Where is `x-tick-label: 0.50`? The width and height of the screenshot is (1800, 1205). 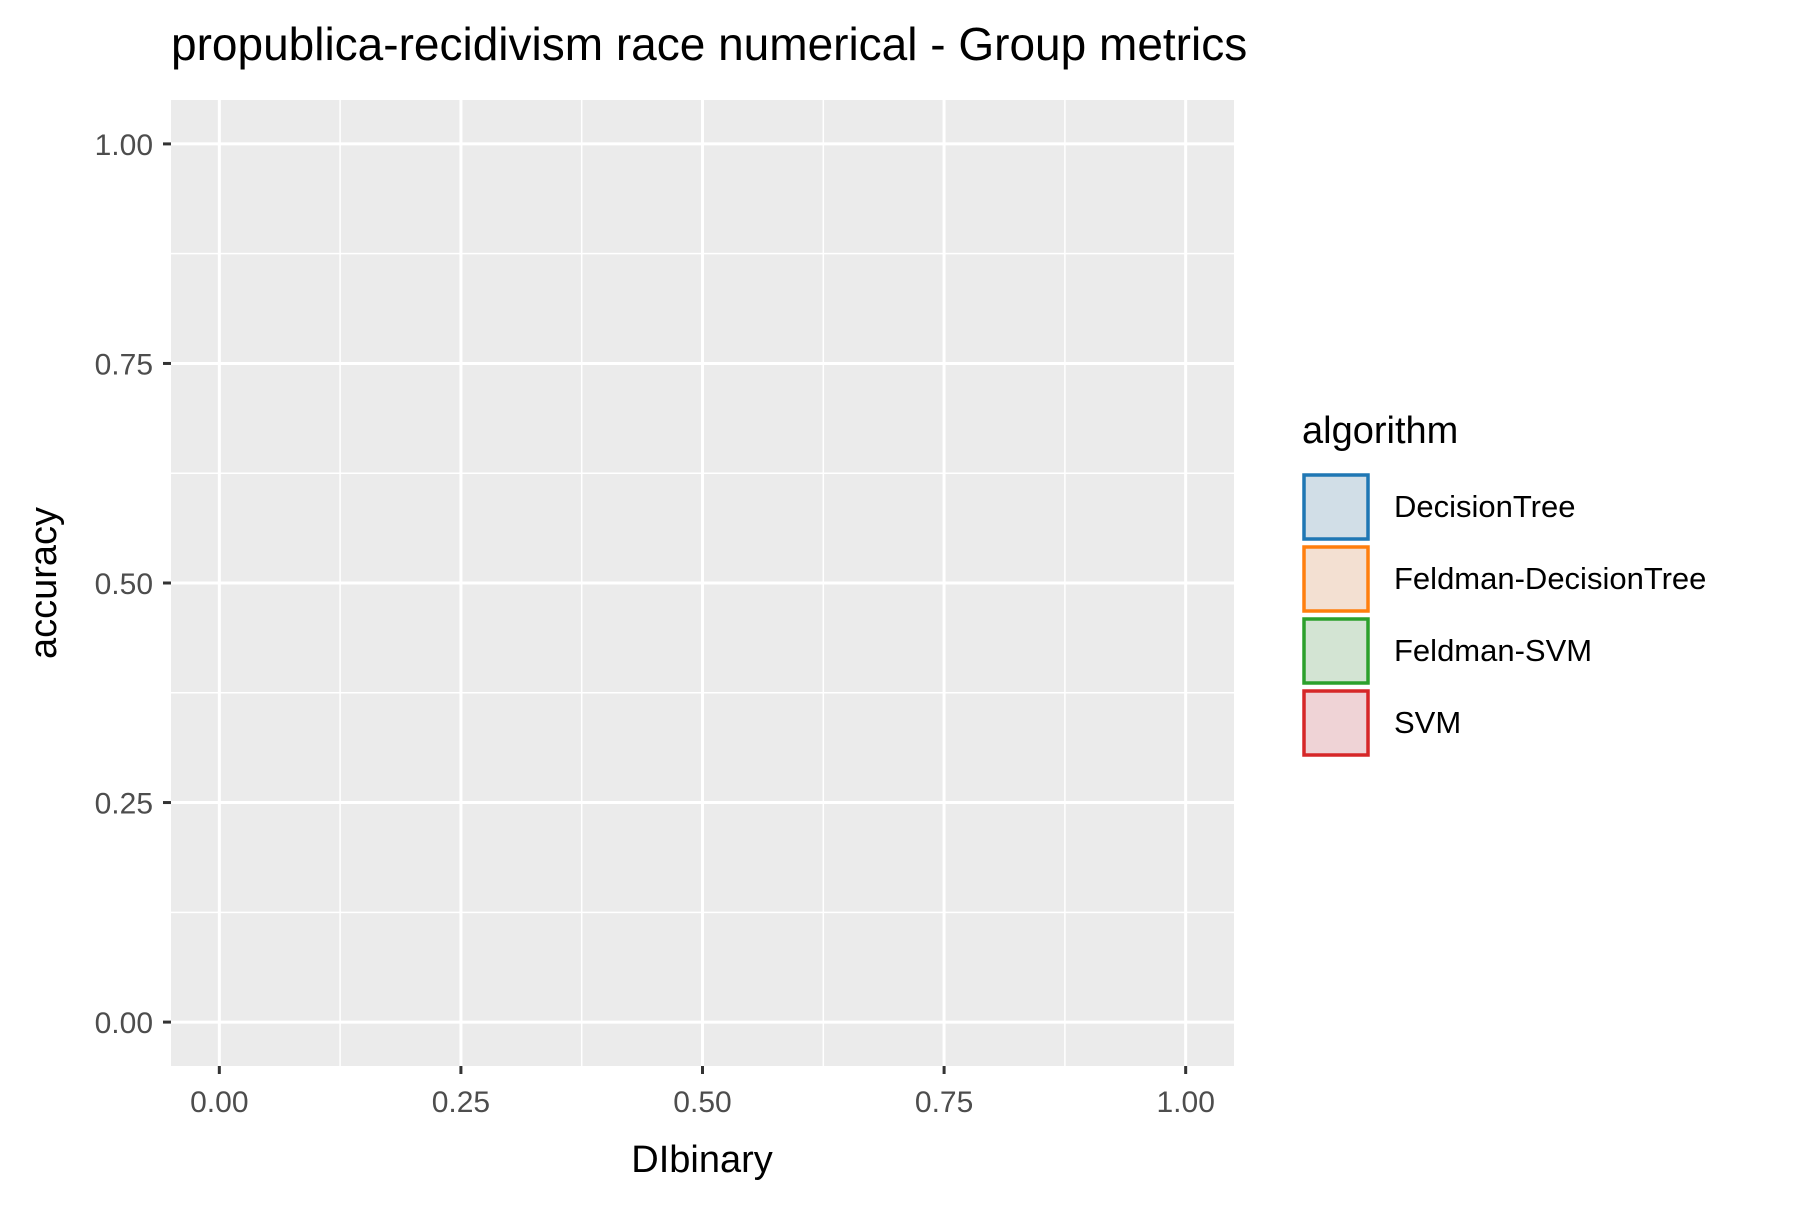
x-tick-label: 0.50 is located at coordinates (702, 1102).